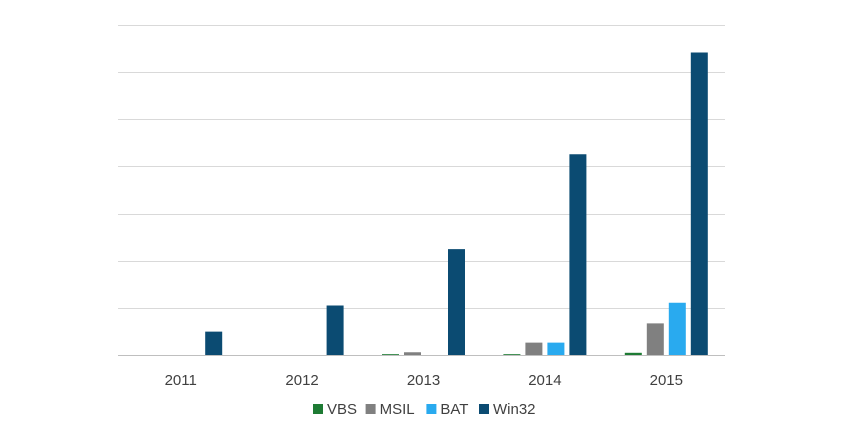  What do you see at coordinates (454, 409) in the screenshot?
I see `legend-label-bat: BAT` at bounding box center [454, 409].